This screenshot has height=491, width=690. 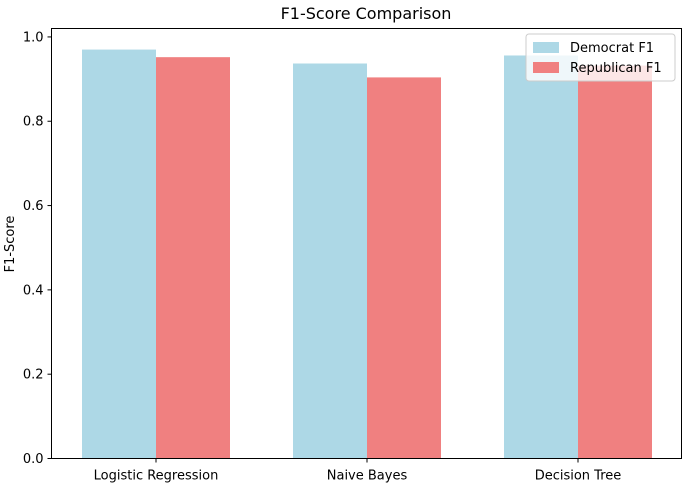 I want to click on legend: Democrat F1 Republican F1, so click(x=600, y=57).